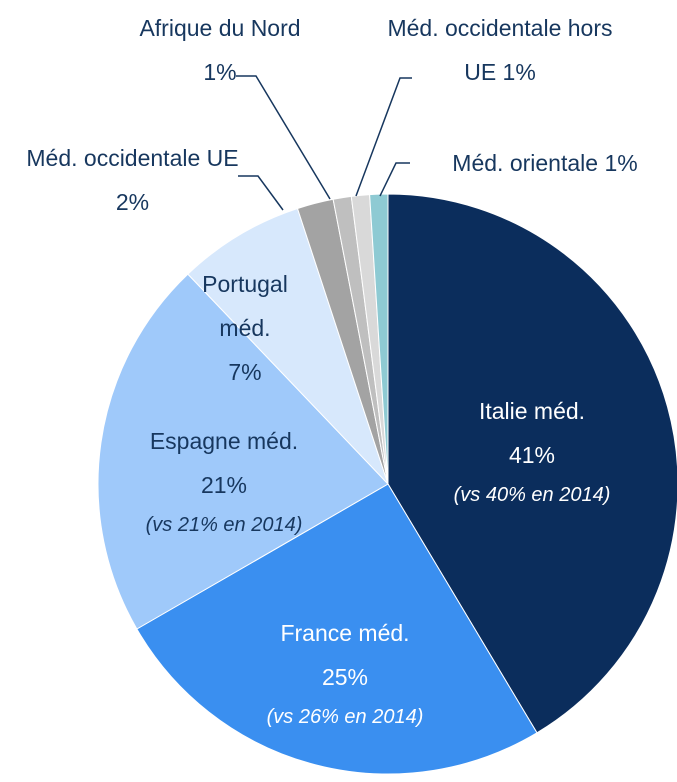  Describe the element at coordinates (345, 633) in the screenshot. I see `label-text: France méd.` at that location.